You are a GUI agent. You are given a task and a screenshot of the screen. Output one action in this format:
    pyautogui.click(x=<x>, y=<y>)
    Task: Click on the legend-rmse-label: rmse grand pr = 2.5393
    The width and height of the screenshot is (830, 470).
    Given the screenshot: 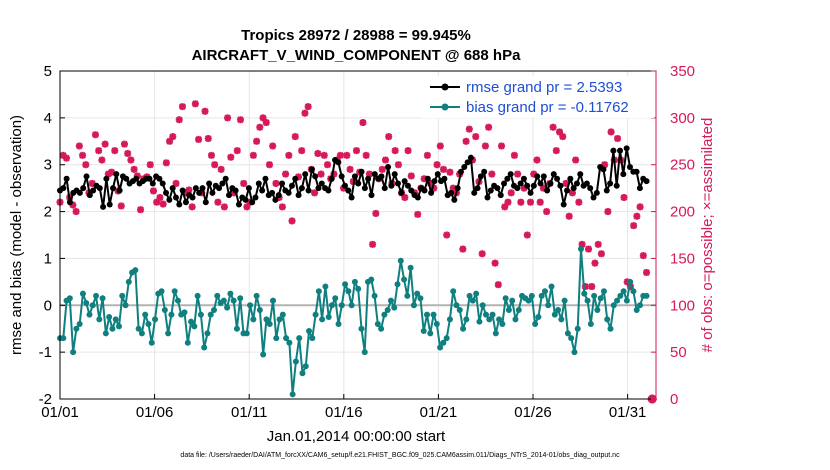 What is the action you would take?
    pyautogui.click(x=544, y=87)
    